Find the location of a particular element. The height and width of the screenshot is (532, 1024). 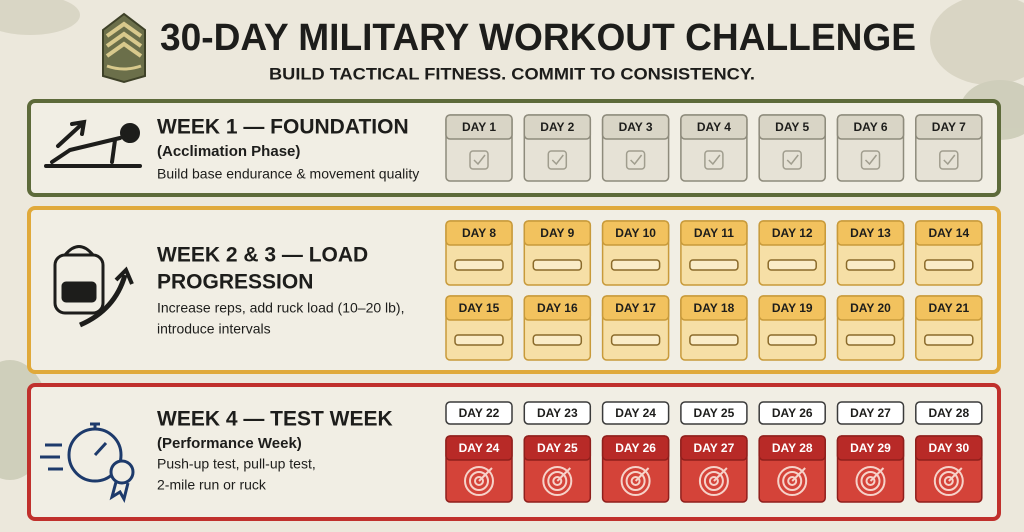

section-title: PROGRESSION is located at coordinates (235, 282).